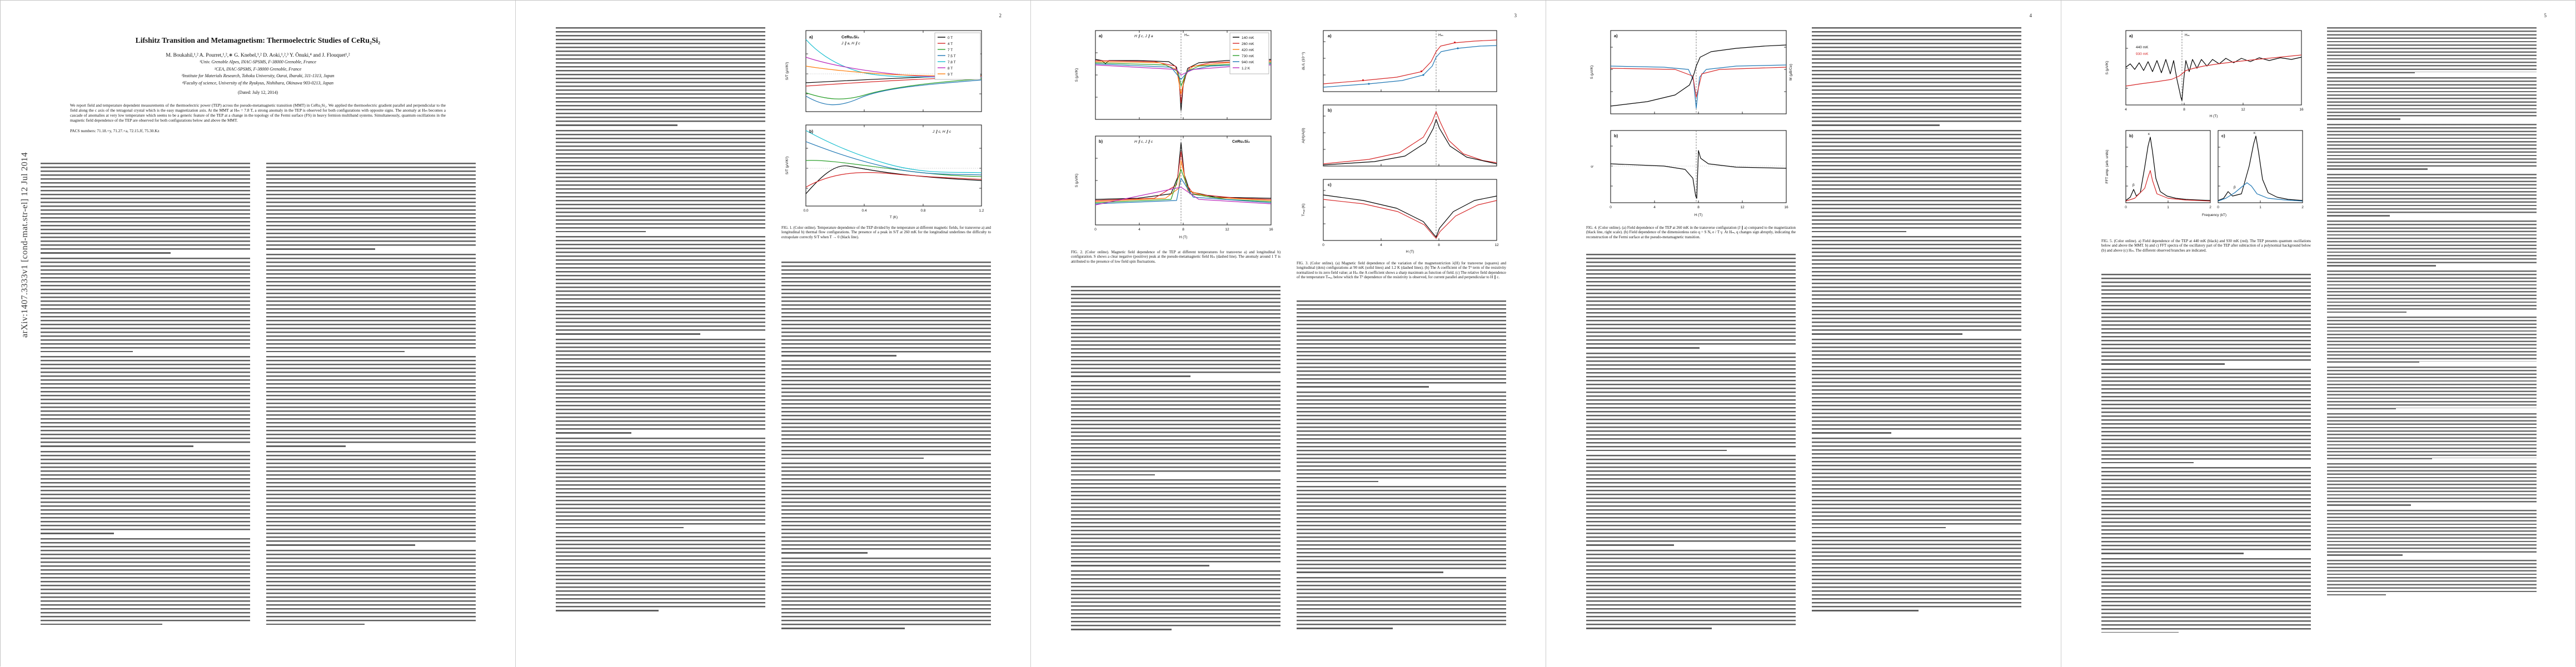 This screenshot has width=2576, height=667. I want to click on trace-1-label: 440 mK, so click(2142, 47).